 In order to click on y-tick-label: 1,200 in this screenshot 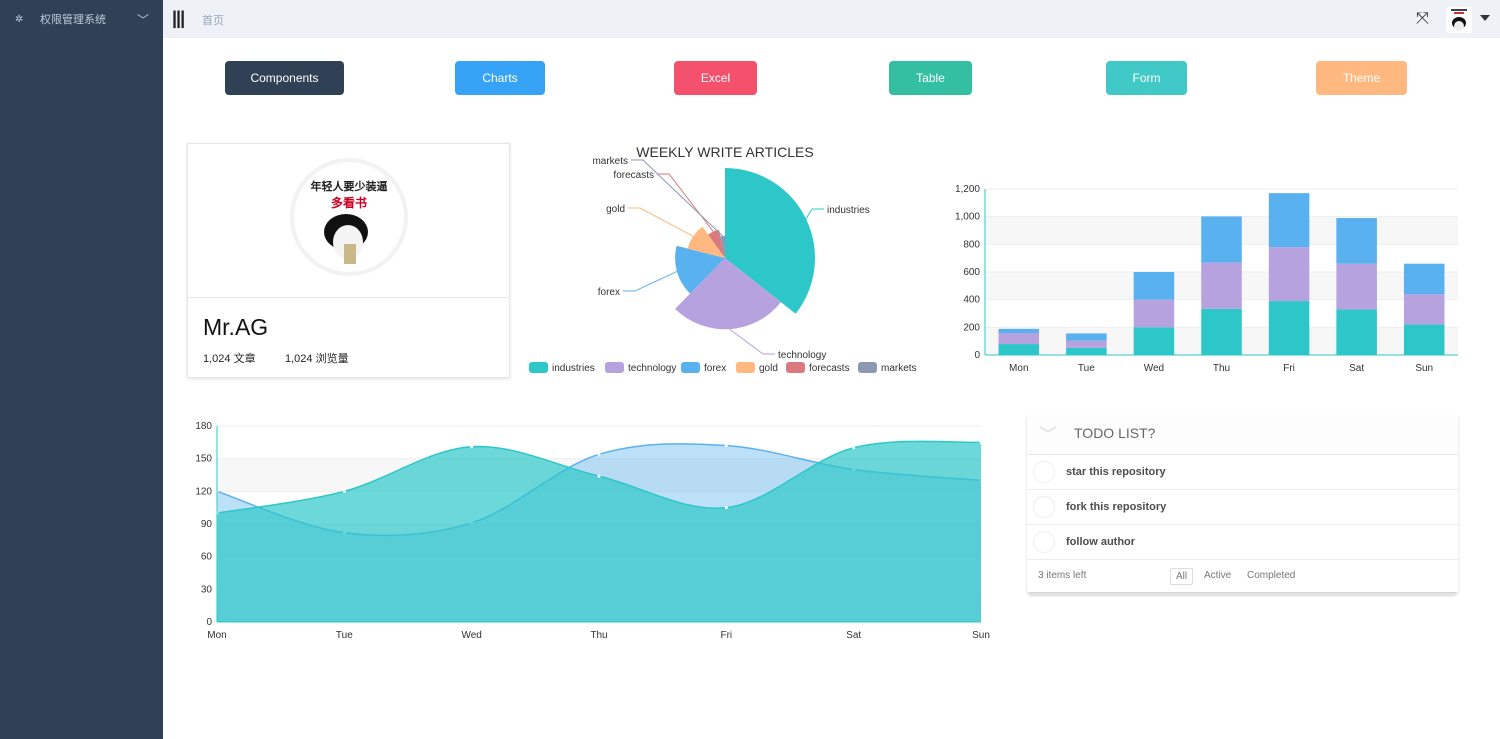, I will do `click(967, 189)`.